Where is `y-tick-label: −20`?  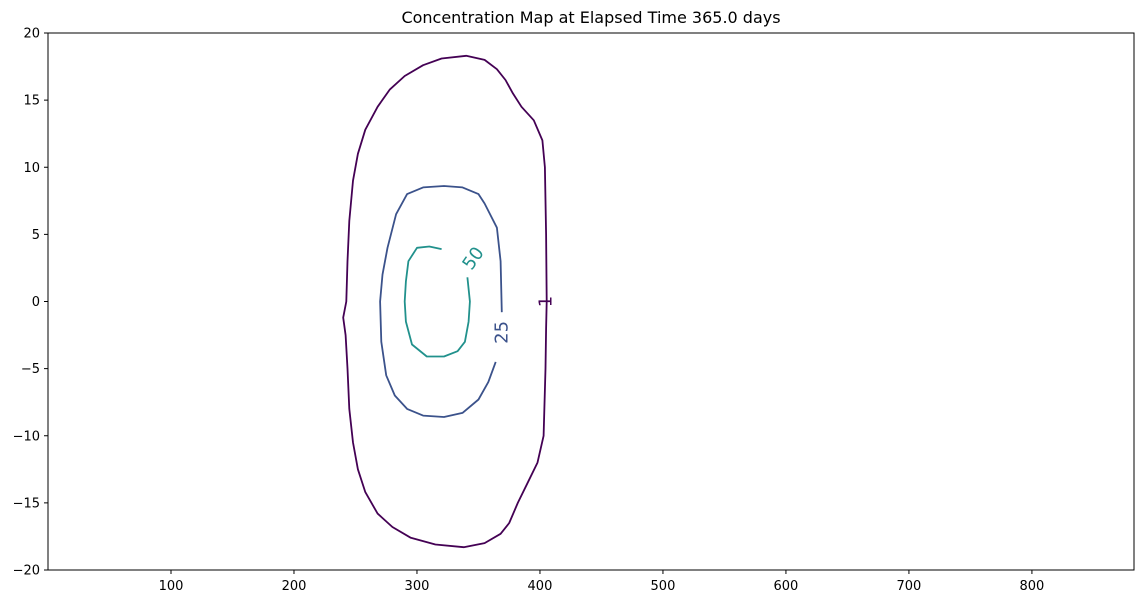
y-tick-label: −20 is located at coordinates (26, 571).